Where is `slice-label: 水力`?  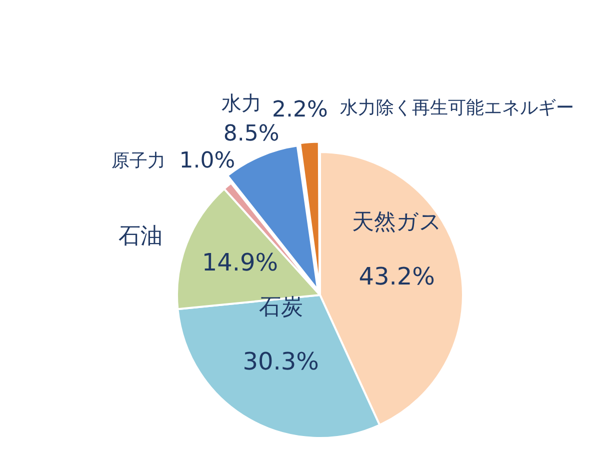 slice-label: 水力 is located at coordinates (241, 102).